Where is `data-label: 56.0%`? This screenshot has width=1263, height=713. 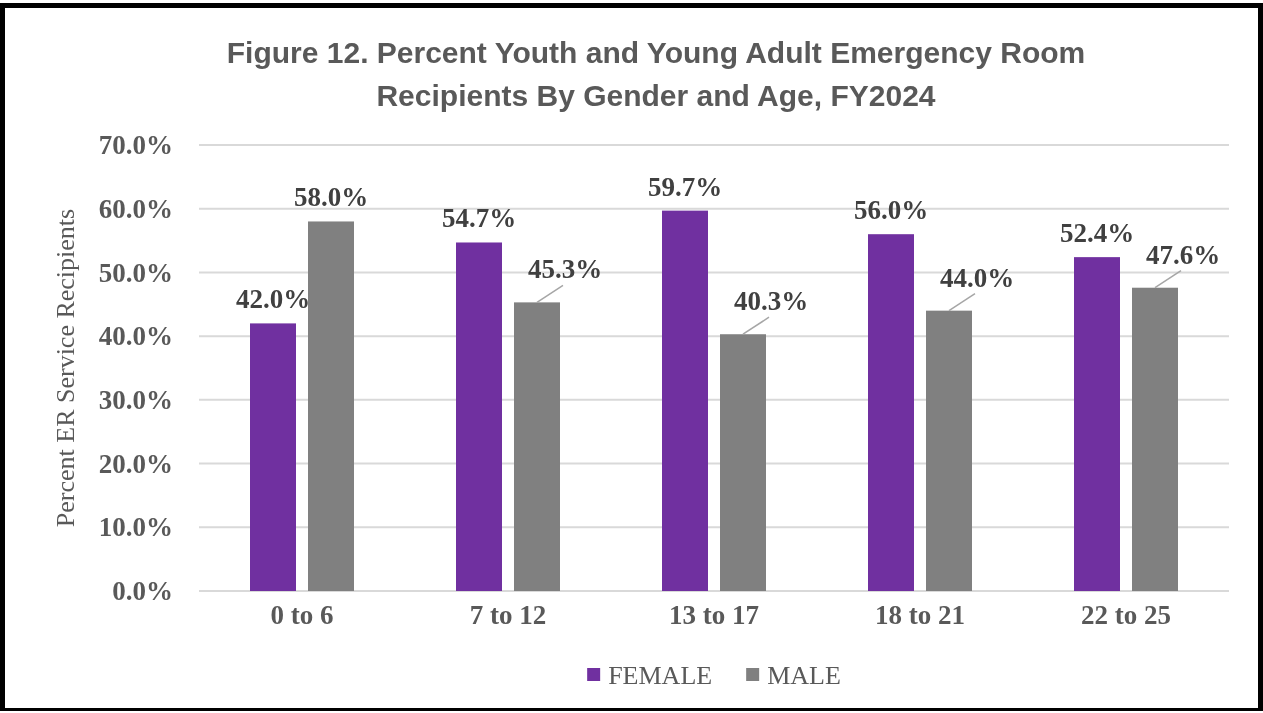
data-label: 56.0% is located at coordinates (891, 210).